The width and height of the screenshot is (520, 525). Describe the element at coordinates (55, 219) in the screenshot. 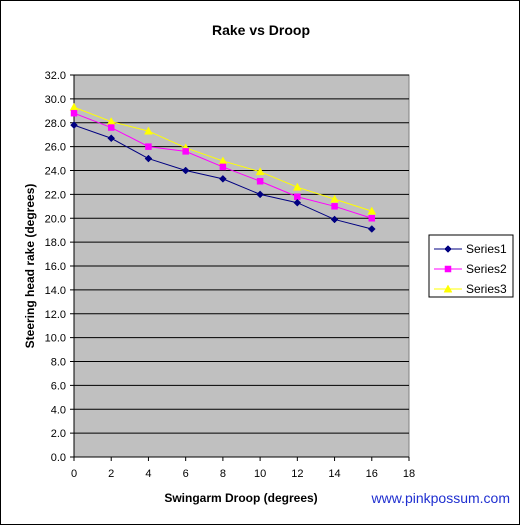

I see `y-tick-label: 20.0` at that location.